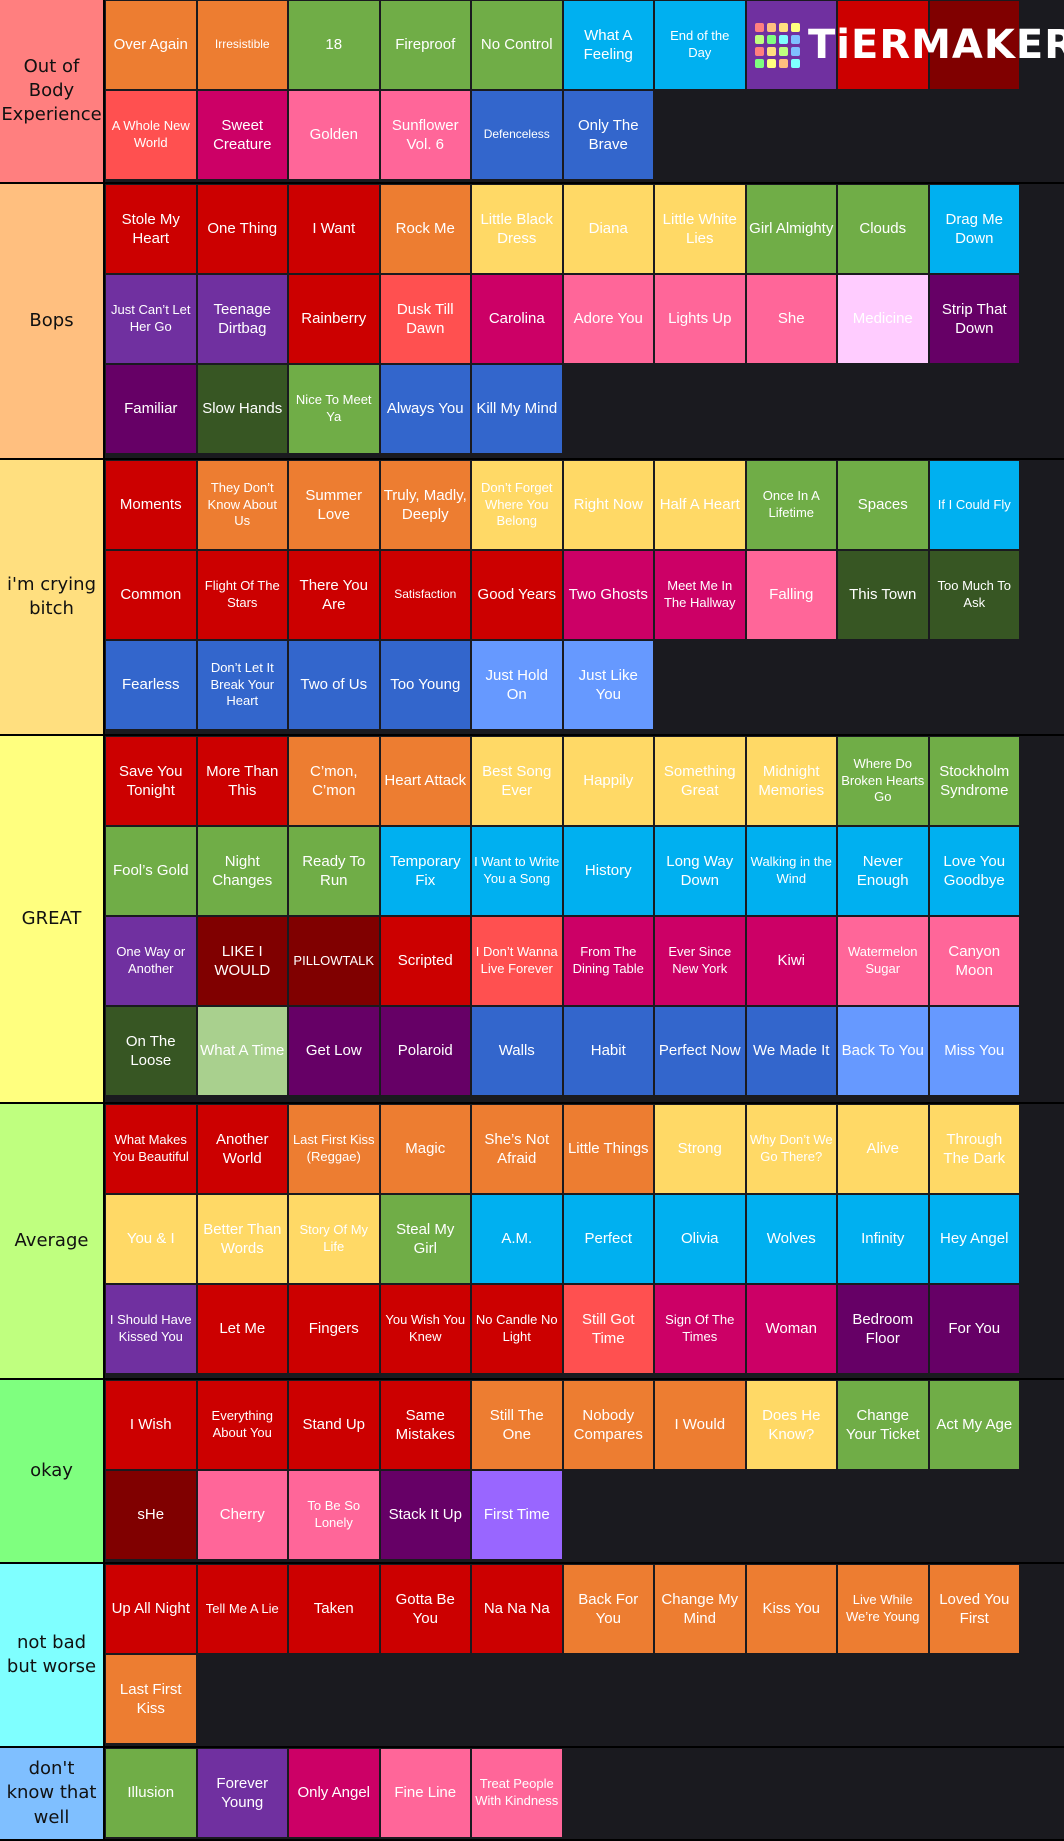  Describe the element at coordinates (700, 871) in the screenshot. I see `tier-item: Long Way Down` at that location.